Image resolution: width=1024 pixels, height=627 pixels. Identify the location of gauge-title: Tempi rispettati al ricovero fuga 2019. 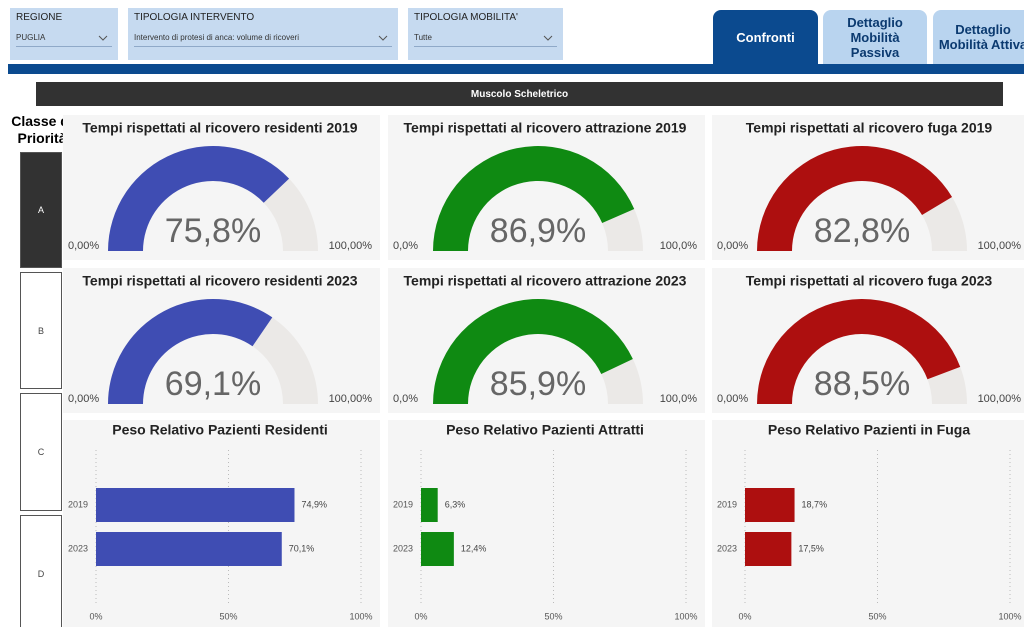
(869, 128).